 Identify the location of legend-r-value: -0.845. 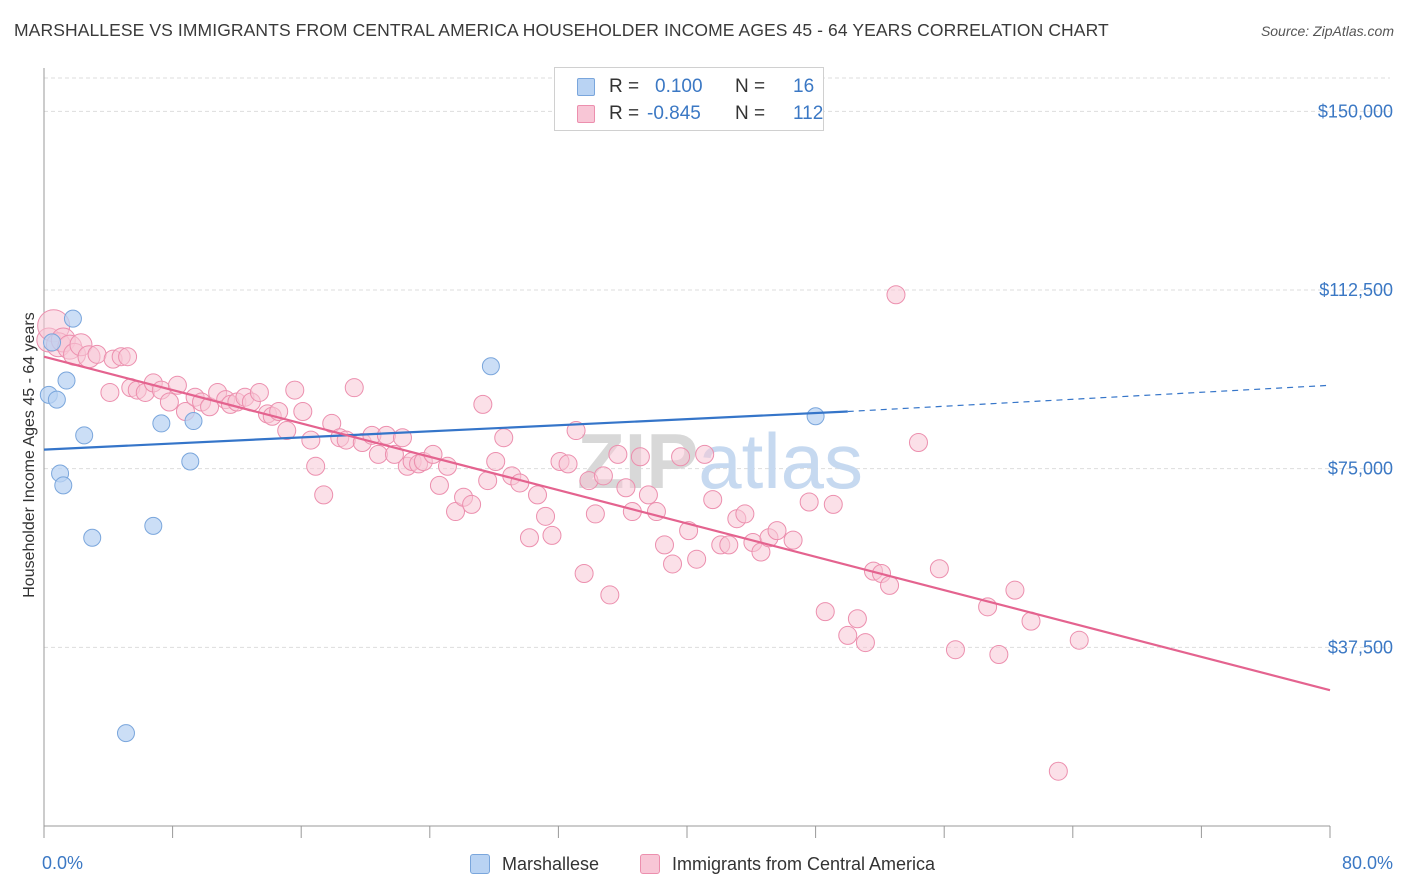
(674, 113).